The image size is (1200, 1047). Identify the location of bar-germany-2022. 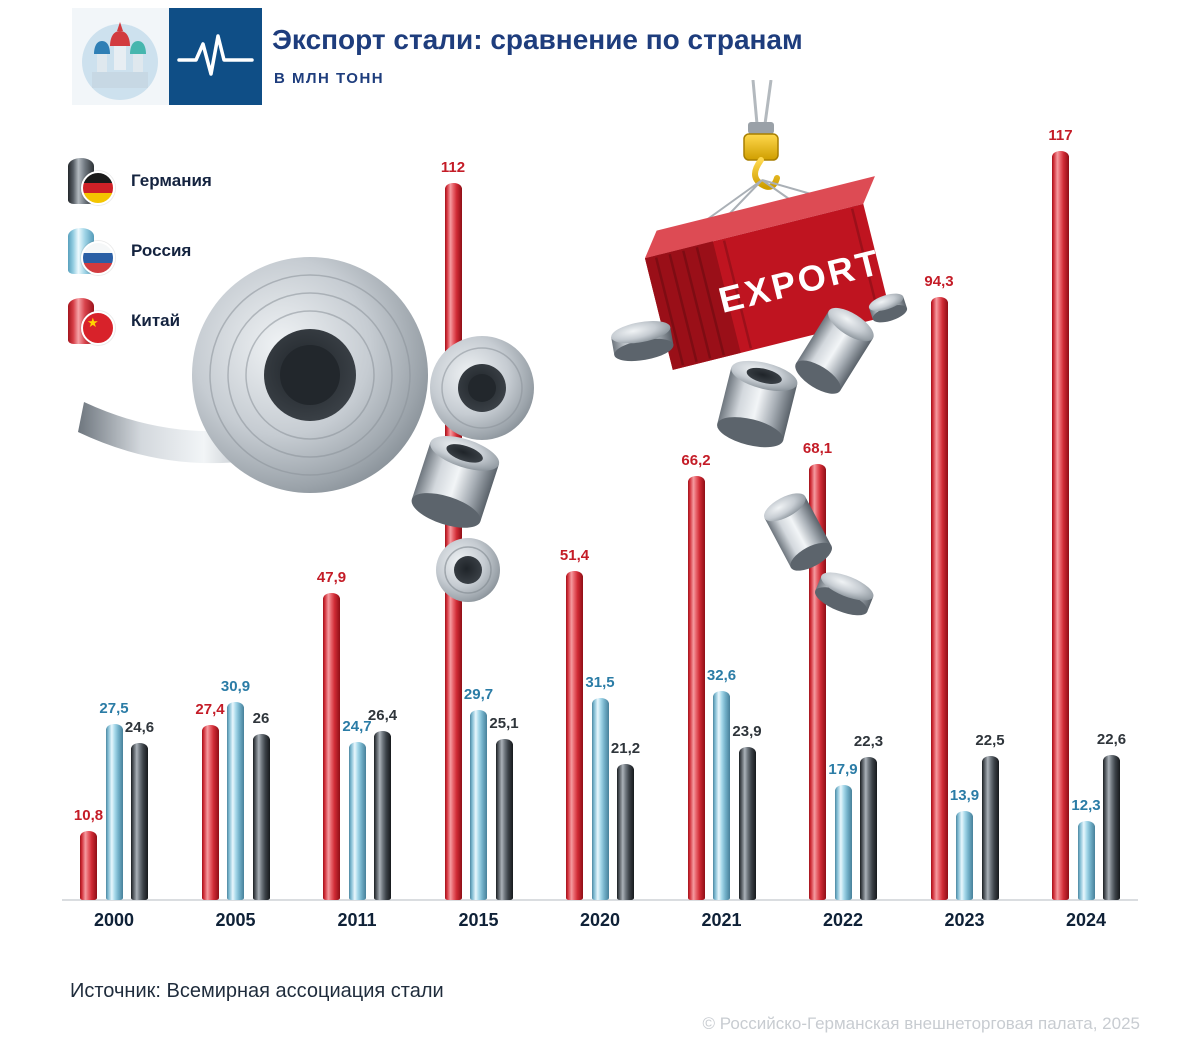
(868, 828).